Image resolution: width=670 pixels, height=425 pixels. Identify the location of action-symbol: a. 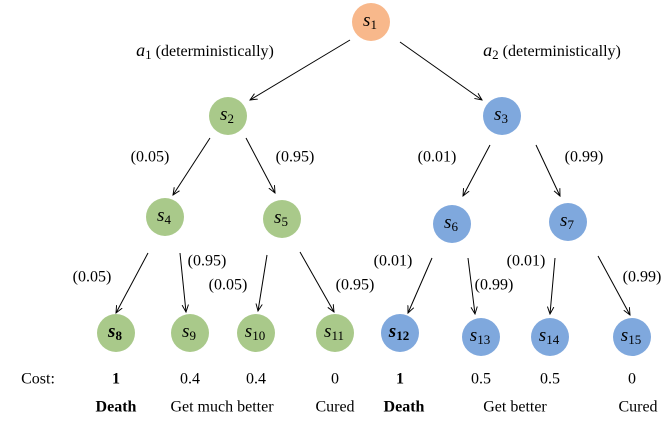
(140, 50).